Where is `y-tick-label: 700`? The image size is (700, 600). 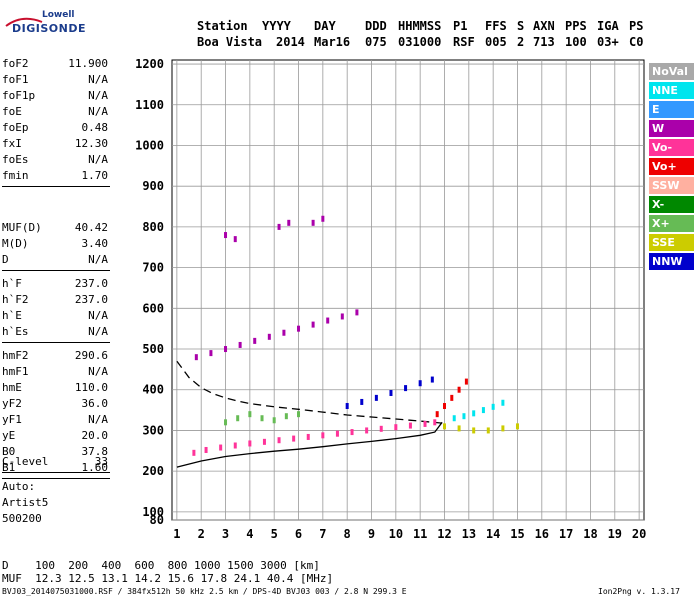 y-tick-label: 700 is located at coordinates (153, 268).